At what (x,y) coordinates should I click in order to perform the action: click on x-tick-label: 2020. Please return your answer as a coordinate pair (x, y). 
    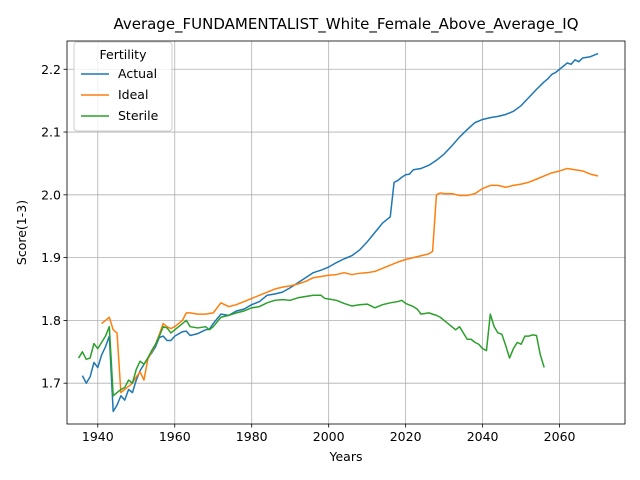
    Looking at the image, I should click on (406, 436).